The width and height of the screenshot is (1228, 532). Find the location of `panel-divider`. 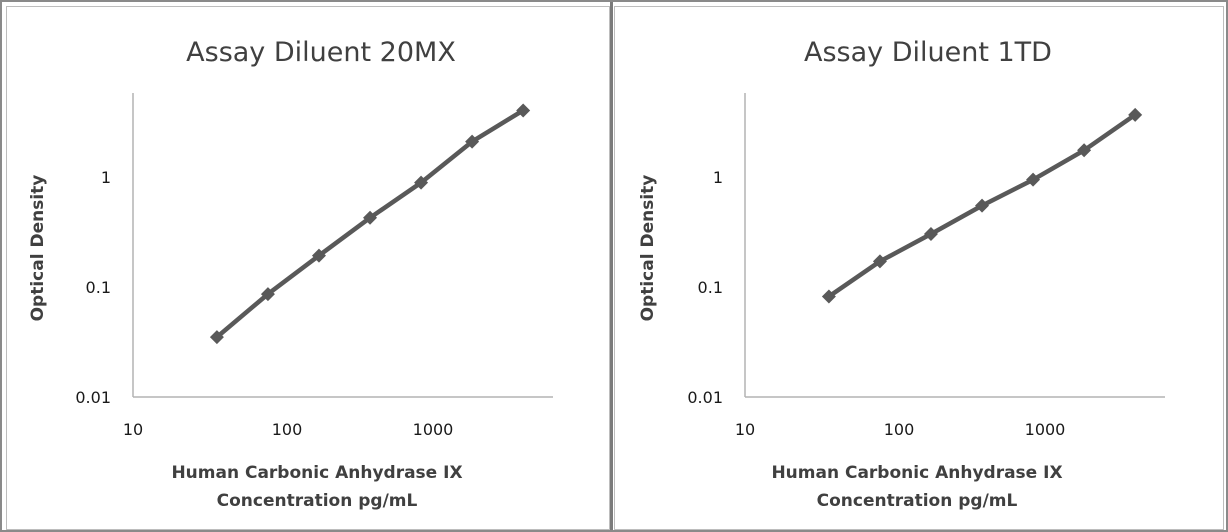

panel-divider is located at coordinates (611, 266).